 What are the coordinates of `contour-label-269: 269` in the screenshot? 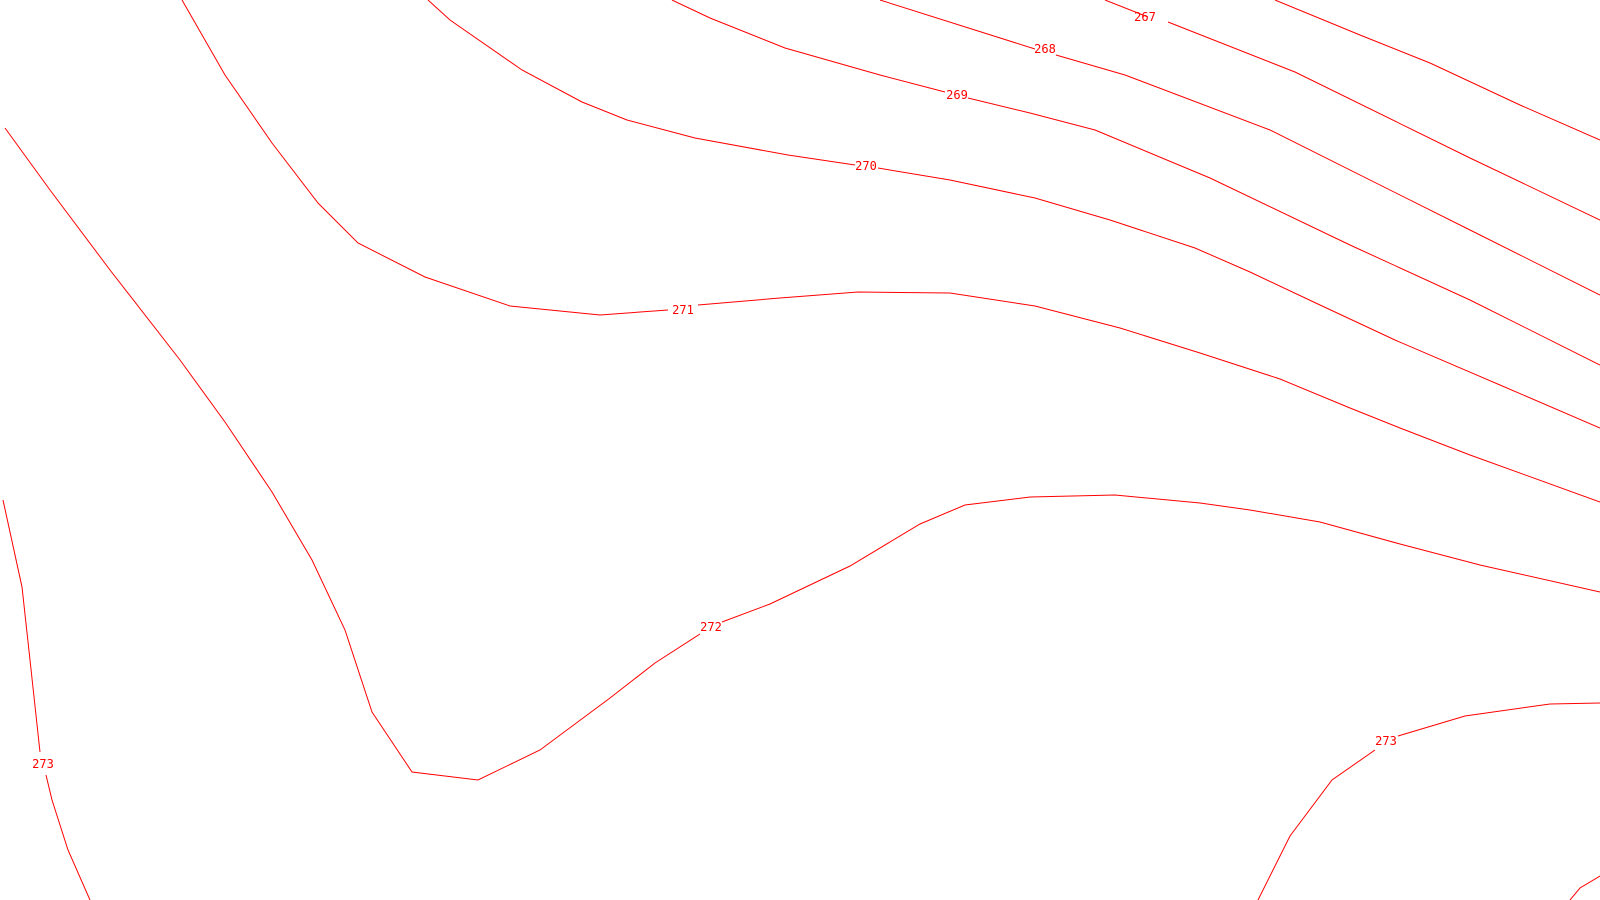 It's located at (957, 95).